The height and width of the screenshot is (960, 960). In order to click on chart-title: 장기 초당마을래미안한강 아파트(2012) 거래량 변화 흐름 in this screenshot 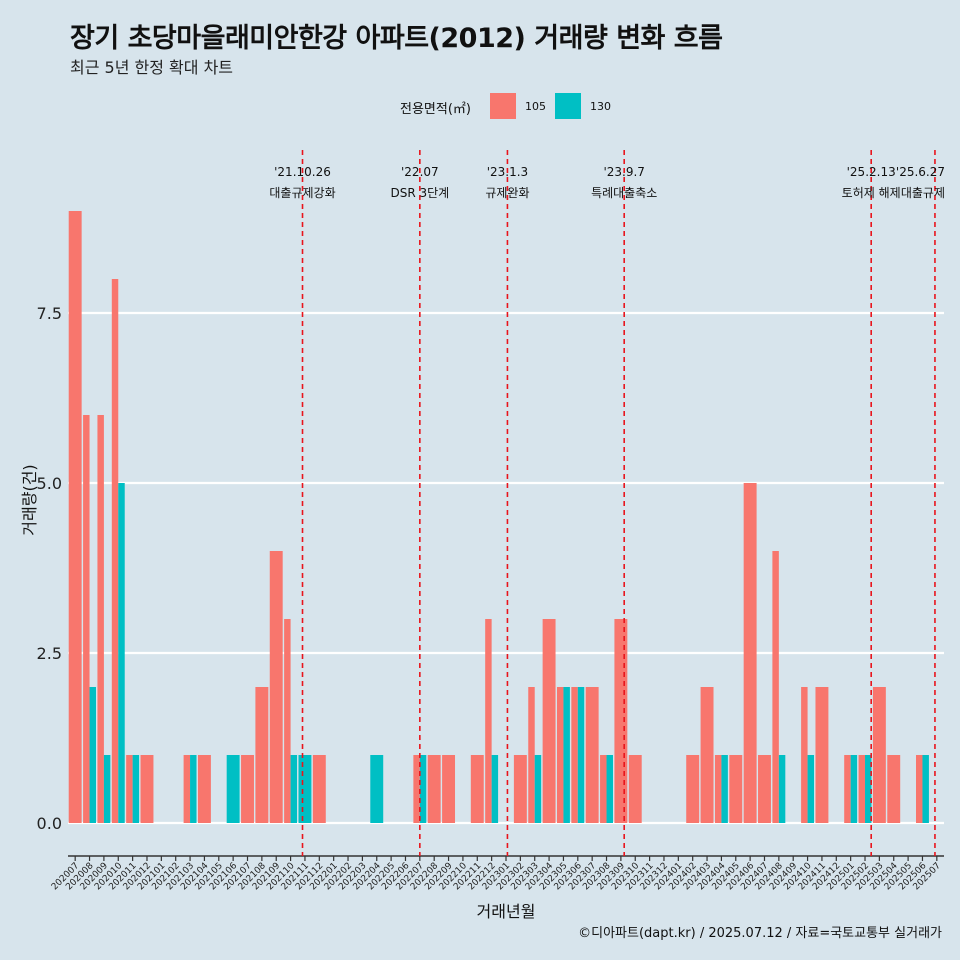, I will do `click(396, 38)`.